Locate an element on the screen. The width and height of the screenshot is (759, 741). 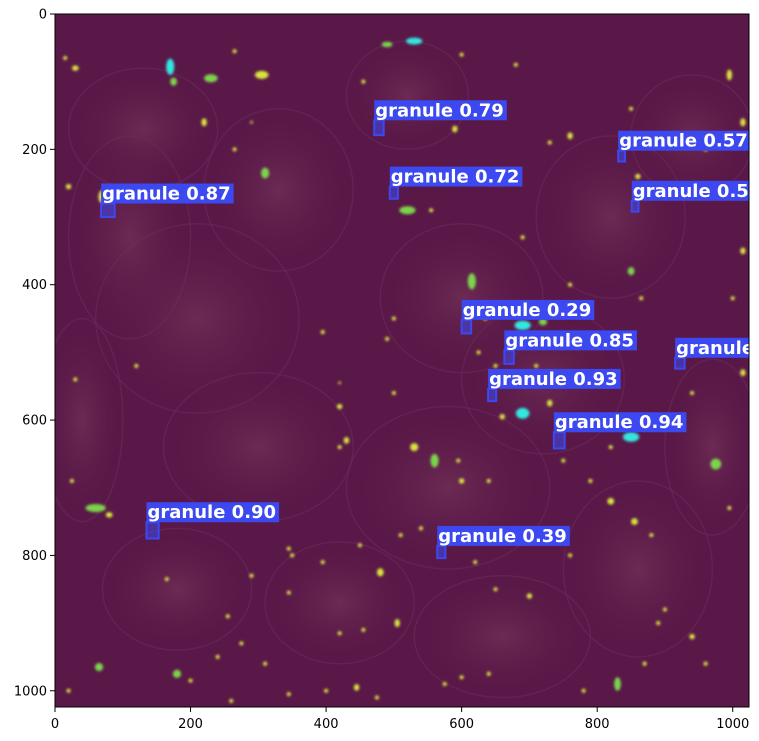
detection-label: granule 0.29 is located at coordinates (527, 310).